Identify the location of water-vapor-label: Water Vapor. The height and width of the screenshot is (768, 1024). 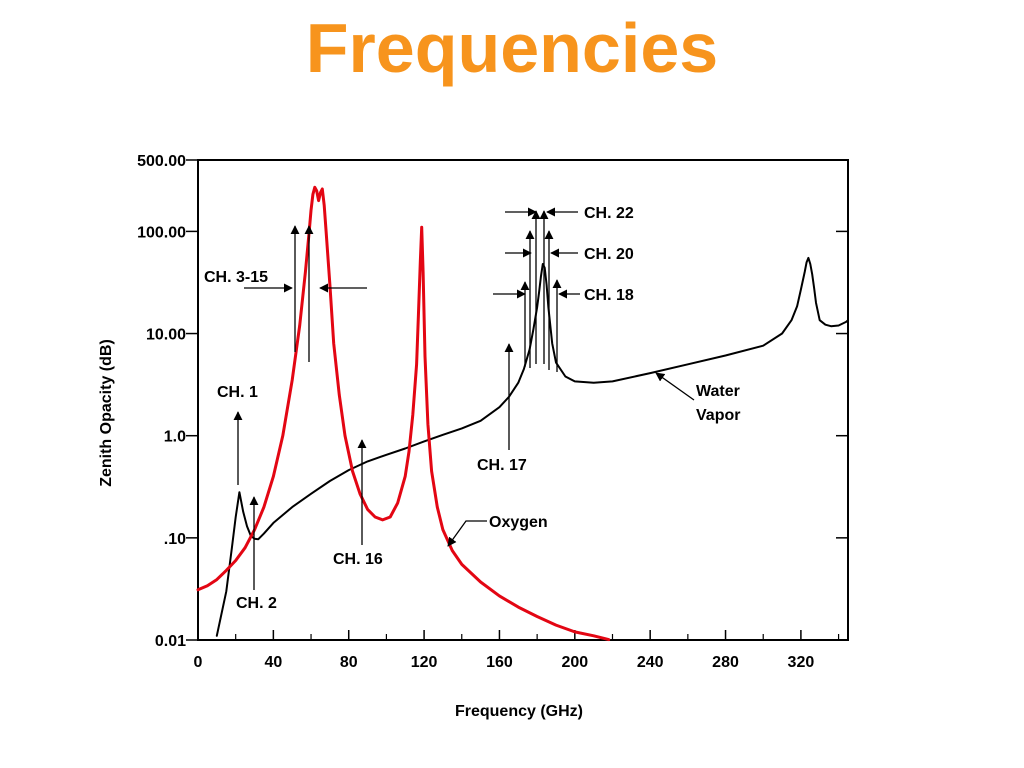
(720, 403).